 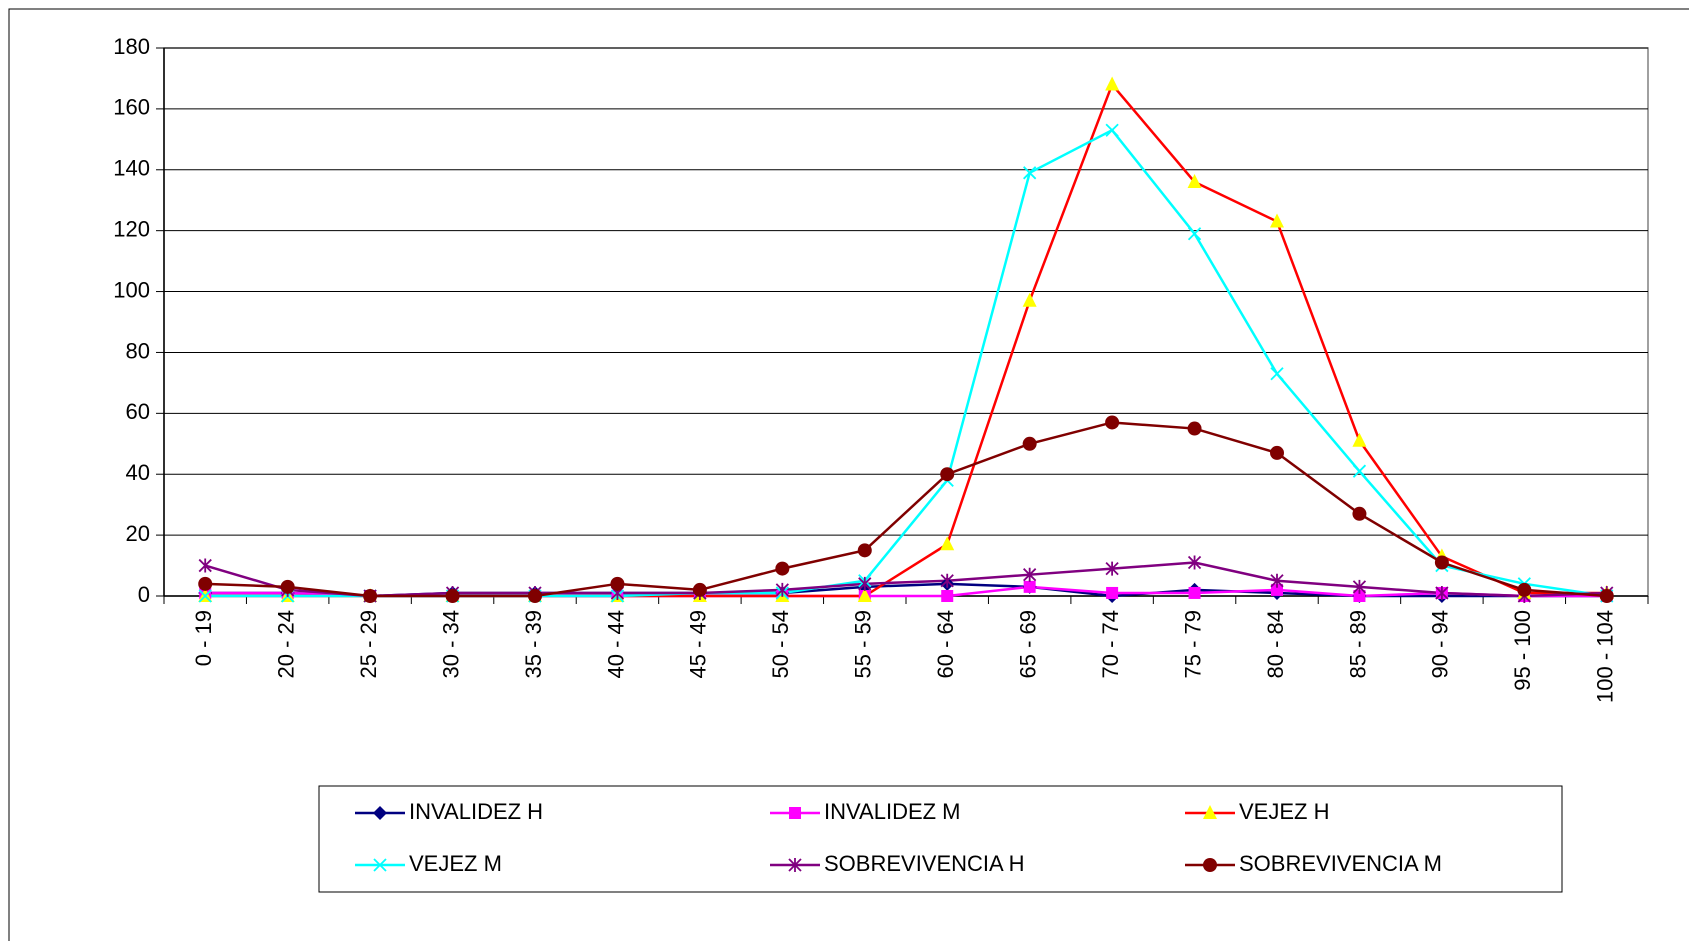 I want to click on y-tick-label: 100, so click(x=131, y=289).